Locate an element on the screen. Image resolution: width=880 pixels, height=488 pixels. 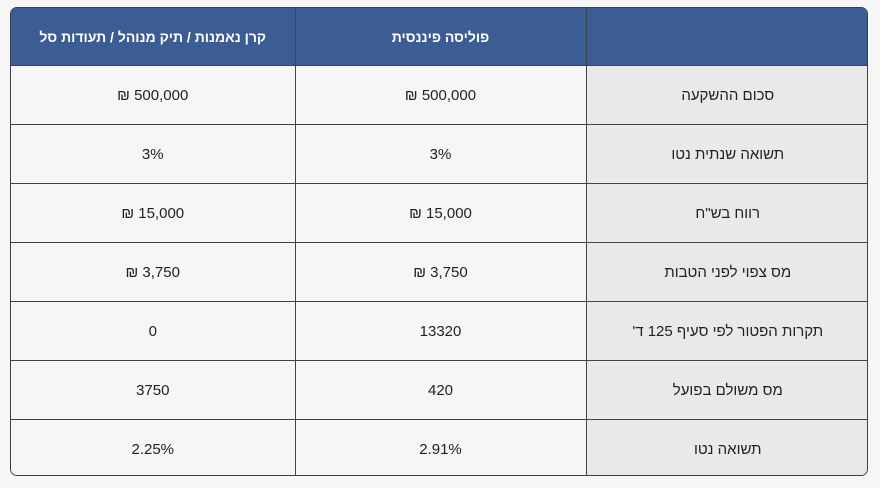
row-label: סכום ההשקעה is located at coordinates (726, 95).